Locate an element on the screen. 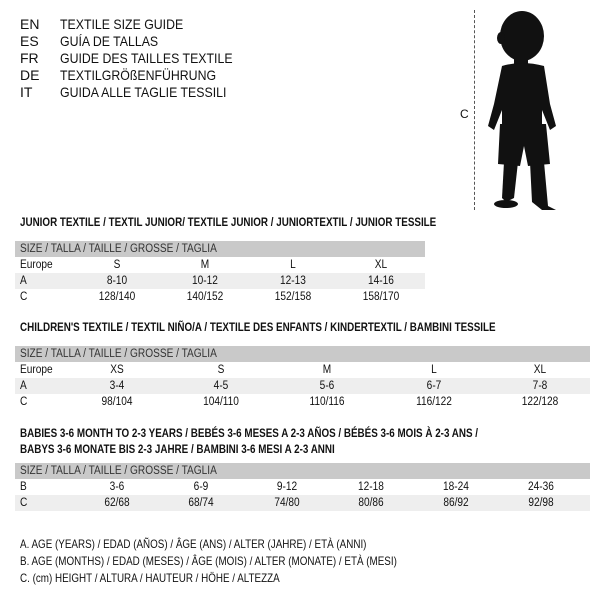 The height and width of the screenshot is (600, 600). table-cell: 158/170 is located at coordinates (381, 297).